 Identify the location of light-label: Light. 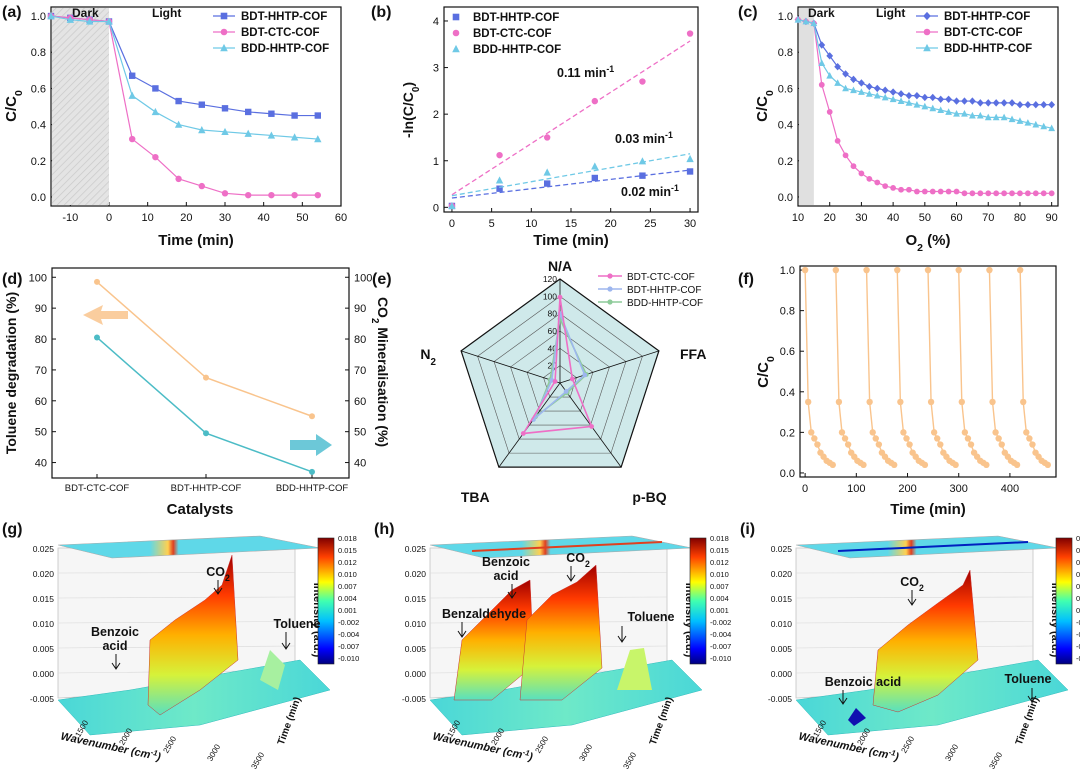
(166, 13).